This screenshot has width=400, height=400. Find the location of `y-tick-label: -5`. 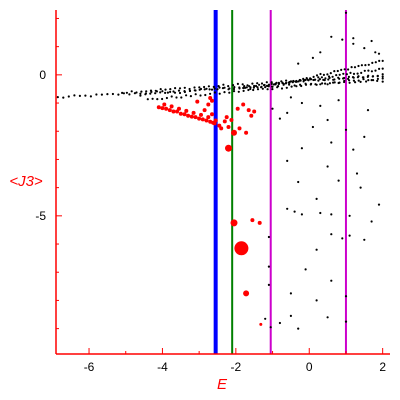

y-tick-label: -5 is located at coordinates (40, 216).